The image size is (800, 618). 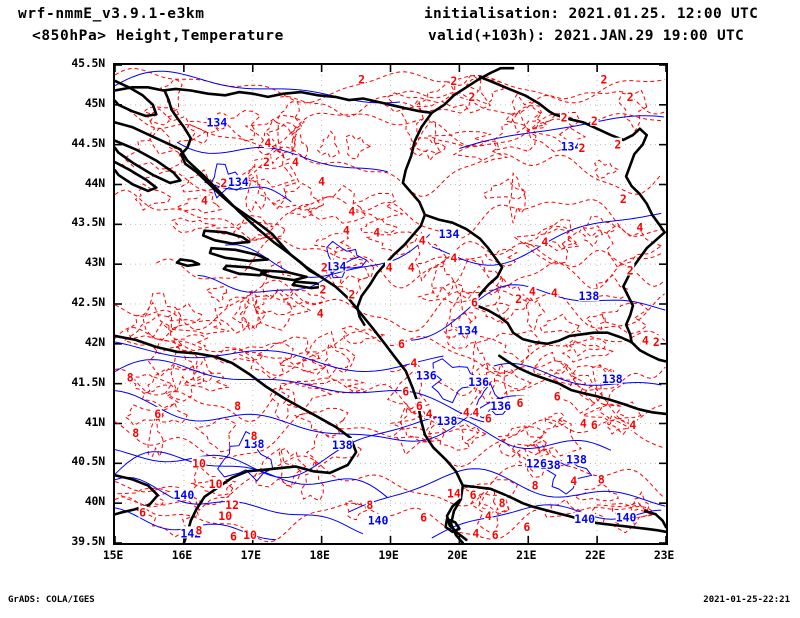 What do you see at coordinates (478, 382) in the screenshot?
I see `height-contour-label: 136` at bounding box center [478, 382].